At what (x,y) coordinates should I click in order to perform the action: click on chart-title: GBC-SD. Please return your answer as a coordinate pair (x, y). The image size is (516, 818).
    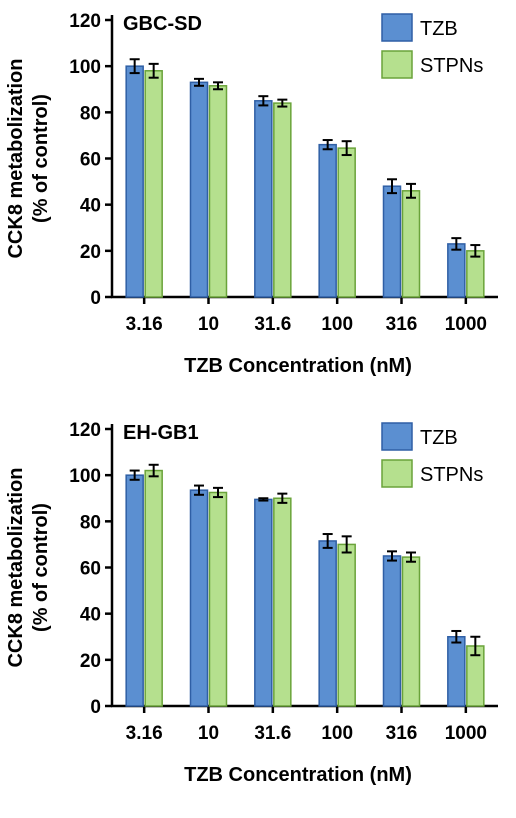
    Looking at the image, I should click on (162, 24).